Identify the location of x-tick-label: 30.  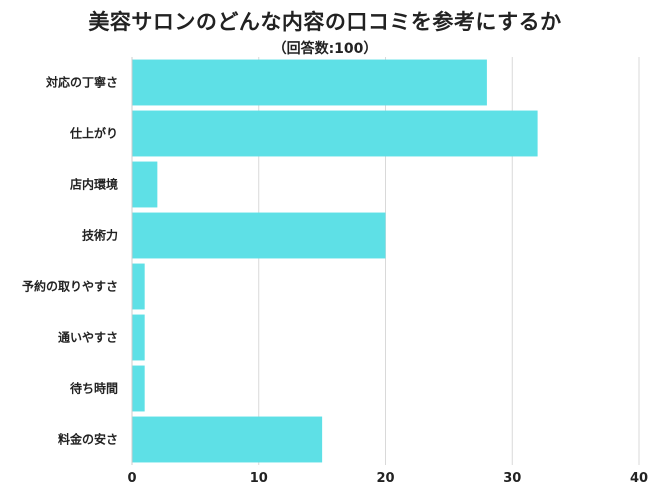
(512, 478).